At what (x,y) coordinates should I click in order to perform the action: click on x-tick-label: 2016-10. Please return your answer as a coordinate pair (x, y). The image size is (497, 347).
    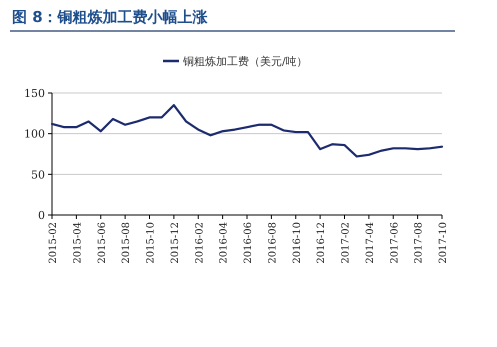
    Looking at the image, I should click on (297, 243).